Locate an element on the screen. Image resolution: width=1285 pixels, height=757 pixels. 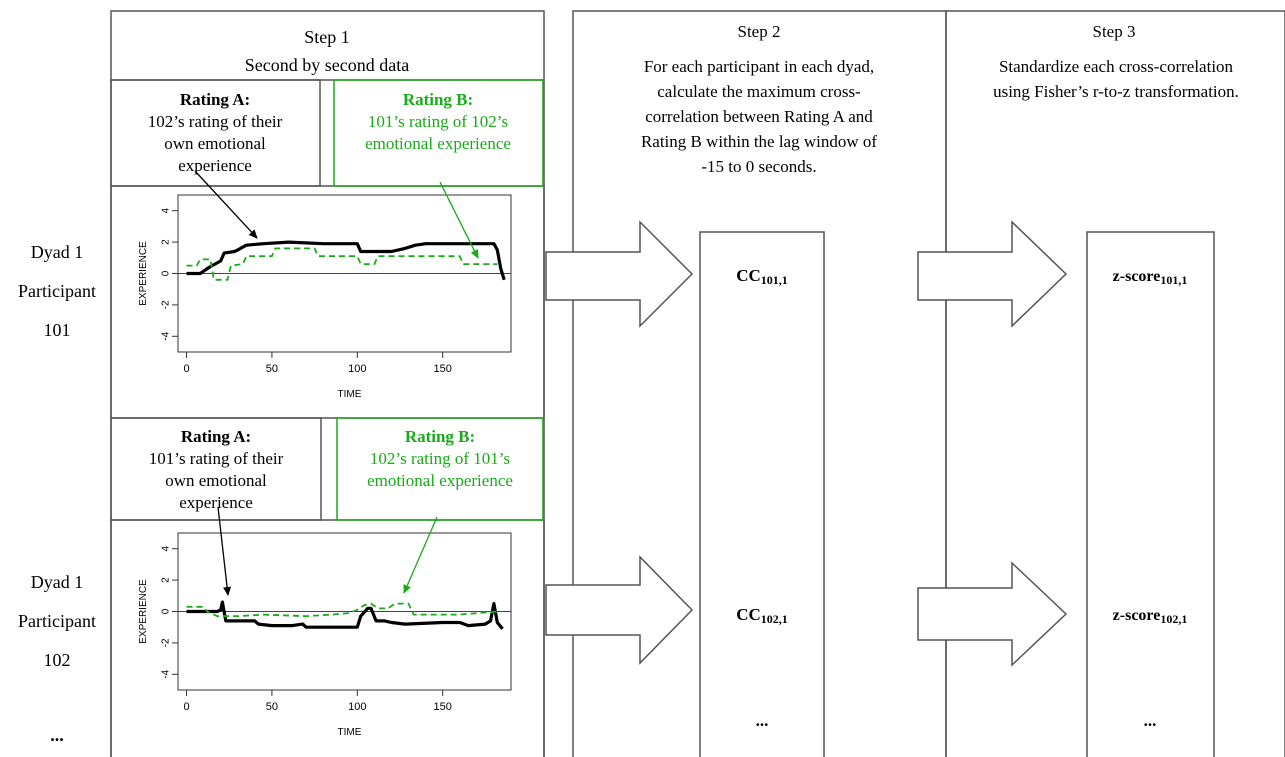
rating-b-box-row1 is located at coordinates (438, 133).